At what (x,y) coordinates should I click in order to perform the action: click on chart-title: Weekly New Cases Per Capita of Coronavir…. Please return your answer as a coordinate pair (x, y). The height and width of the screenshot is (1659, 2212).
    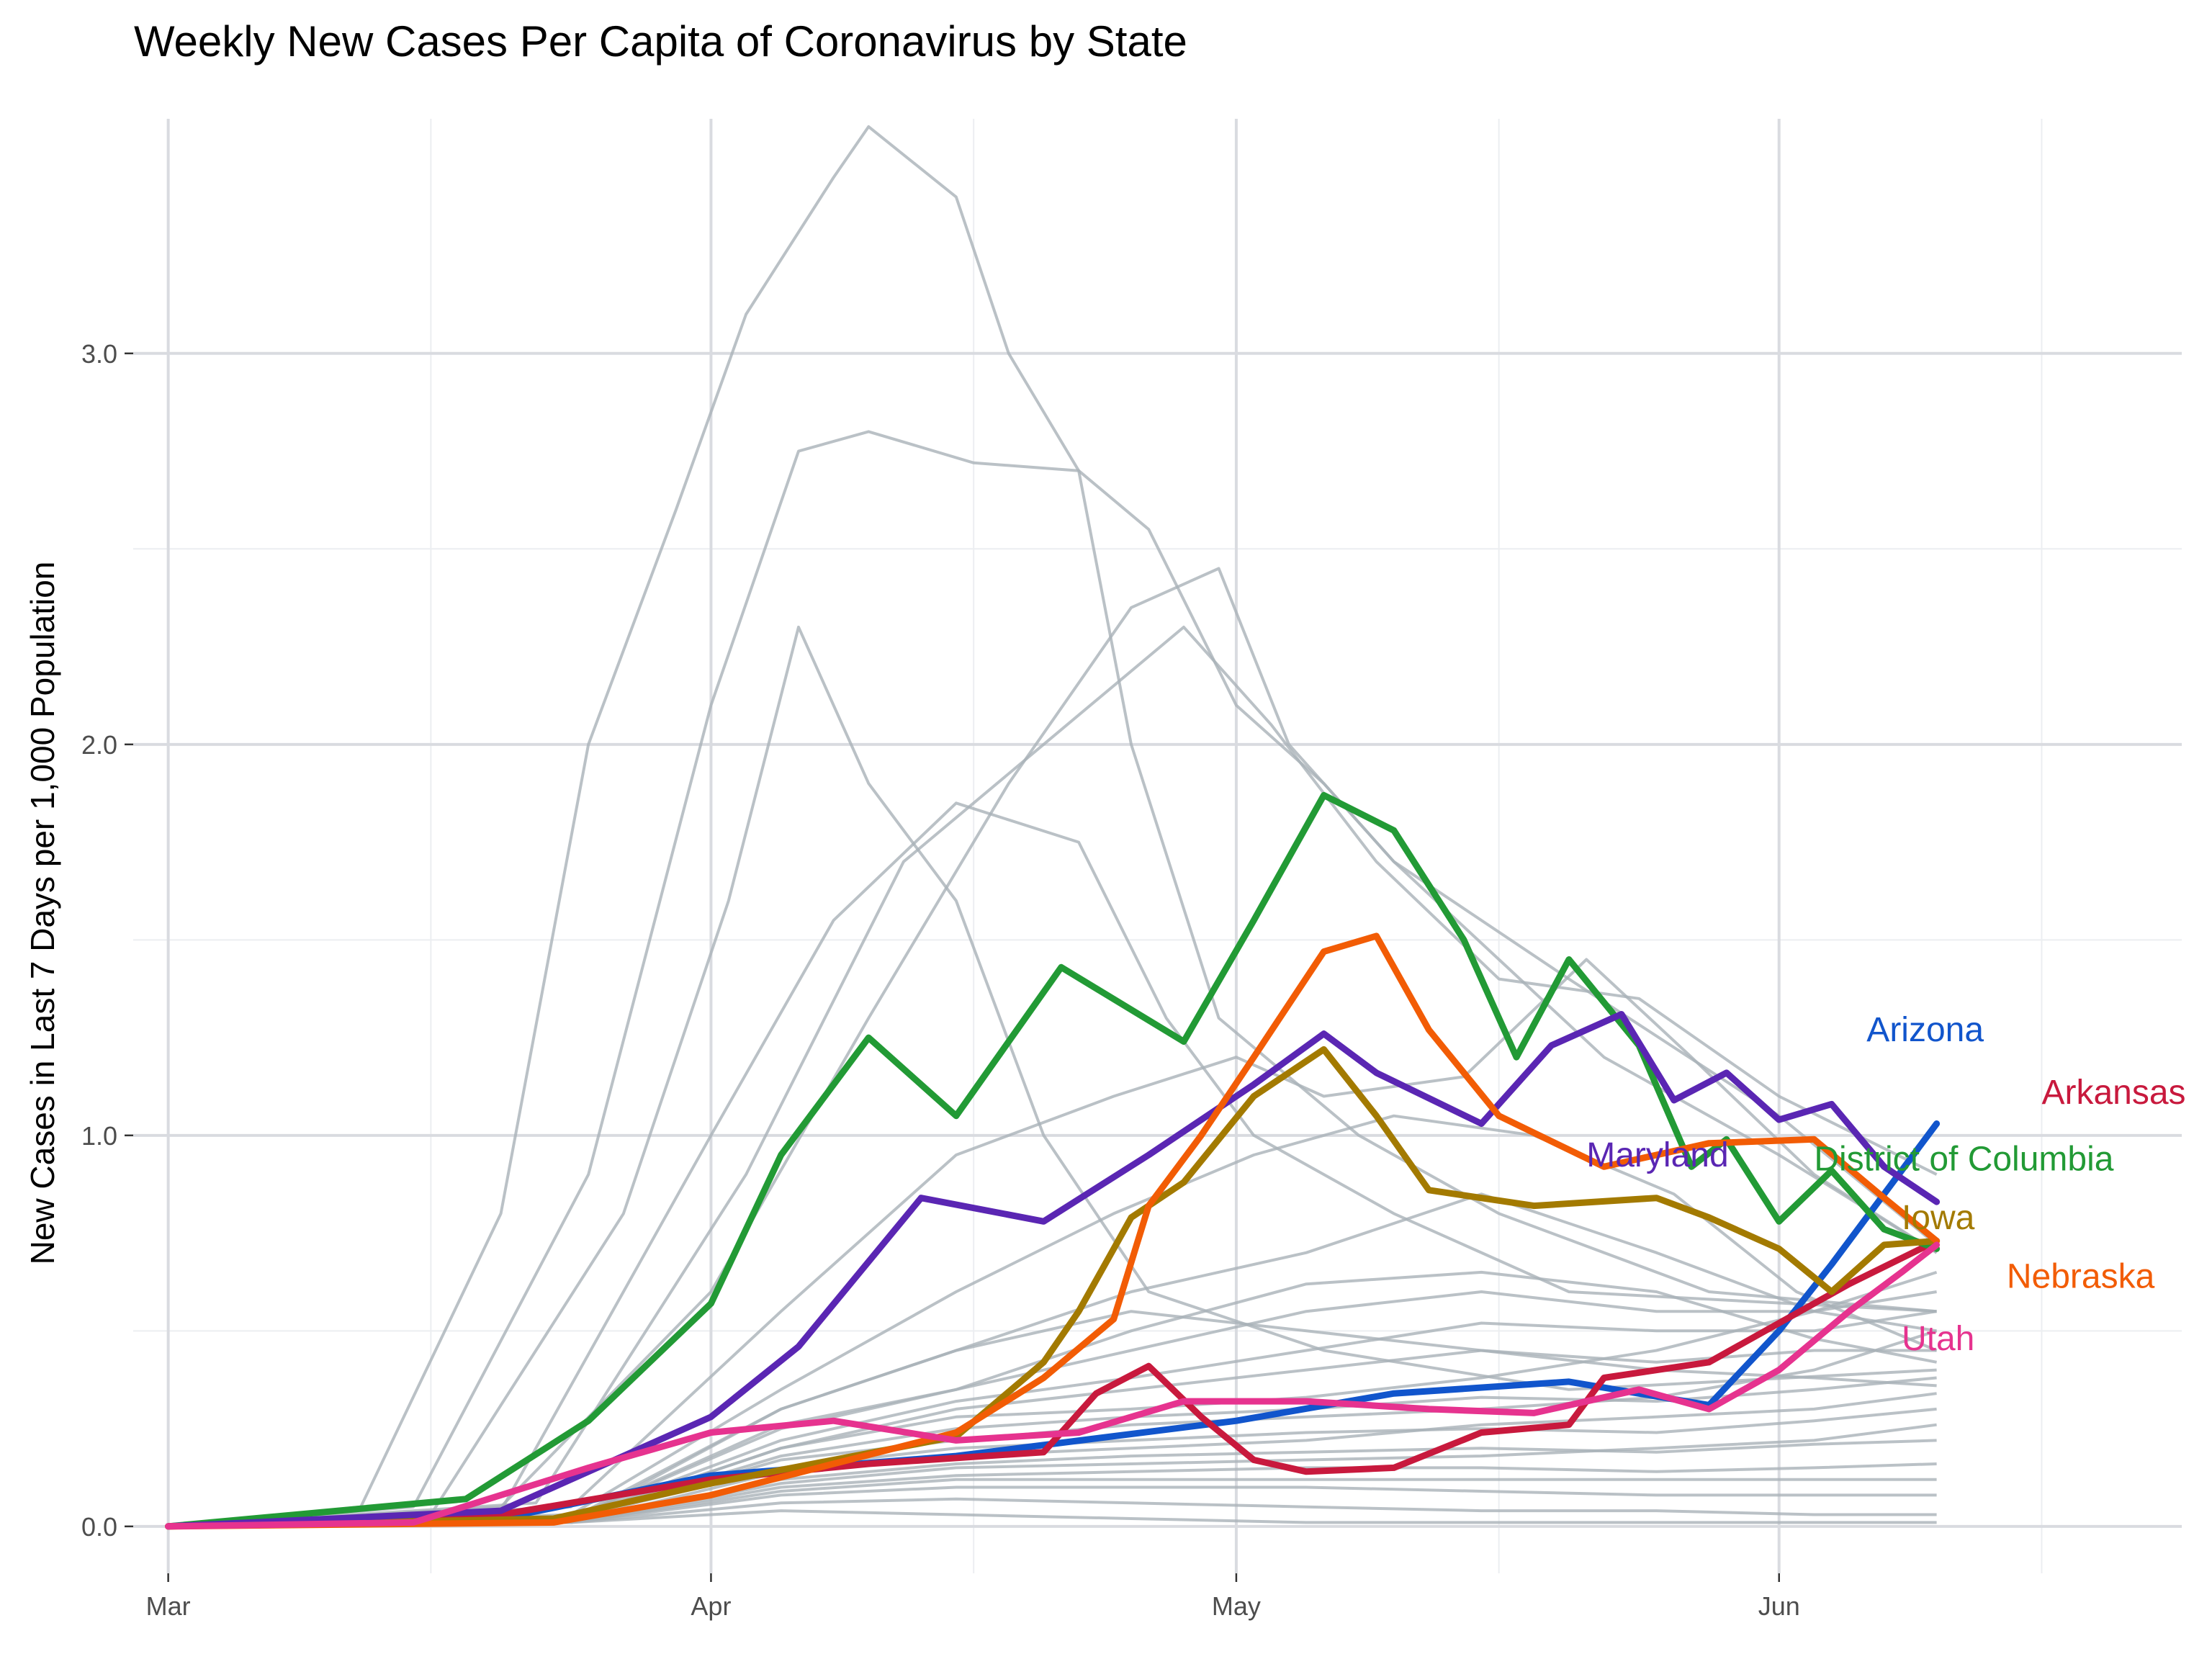
    Looking at the image, I should click on (661, 42).